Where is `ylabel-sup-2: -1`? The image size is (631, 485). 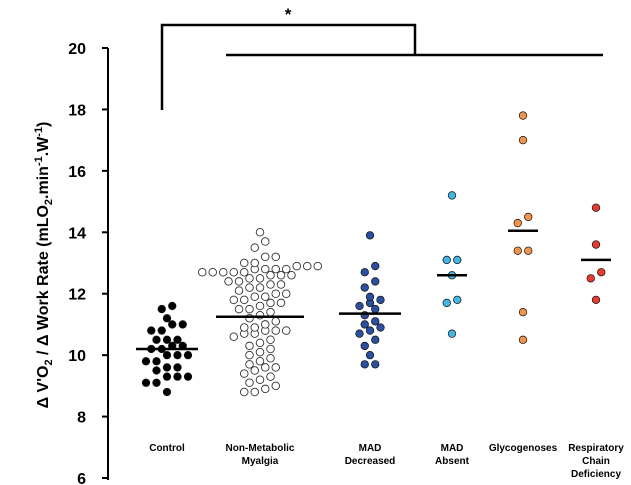 ylabel-sup-2: -1 is located at coordinates (39, 132).